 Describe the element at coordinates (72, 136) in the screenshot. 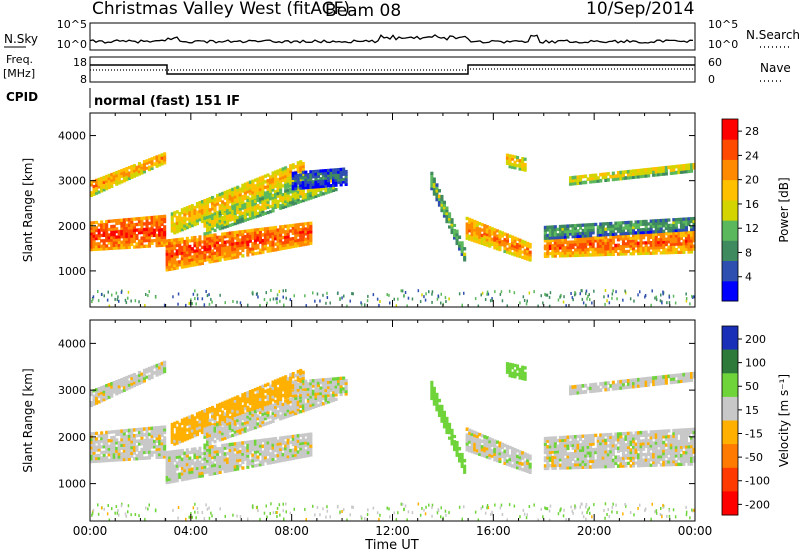

I see `y-tick-label: 4000` at that location.